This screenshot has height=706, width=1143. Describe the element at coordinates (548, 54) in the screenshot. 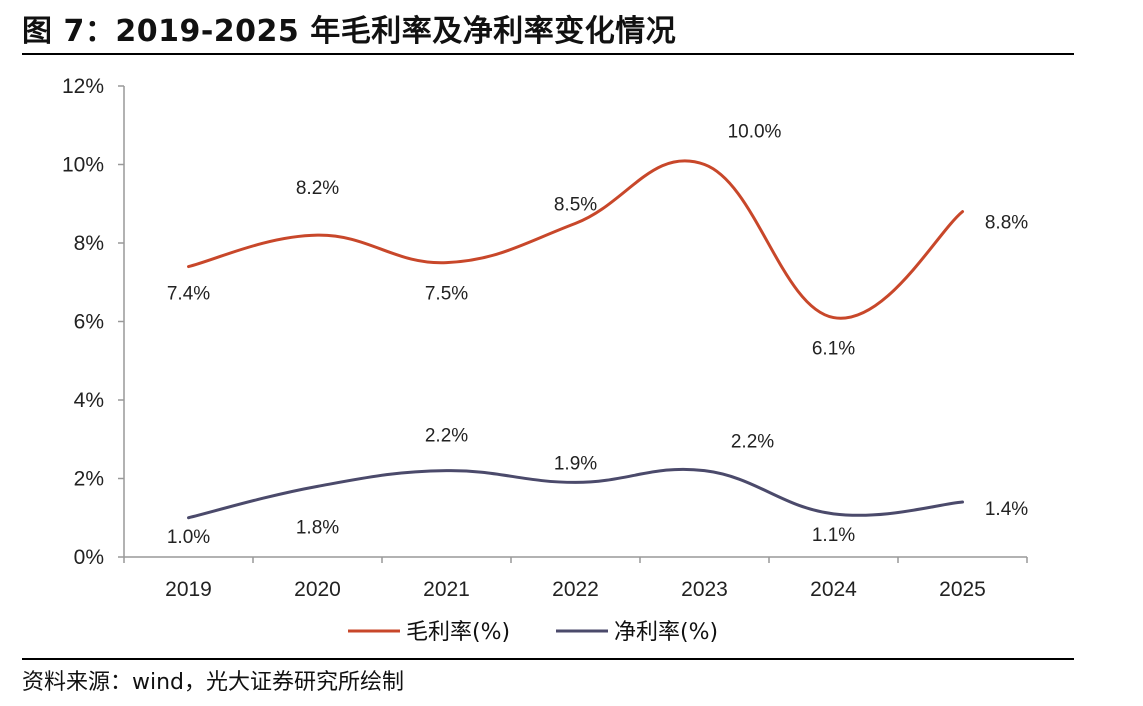

I see `title-rule` at that location.